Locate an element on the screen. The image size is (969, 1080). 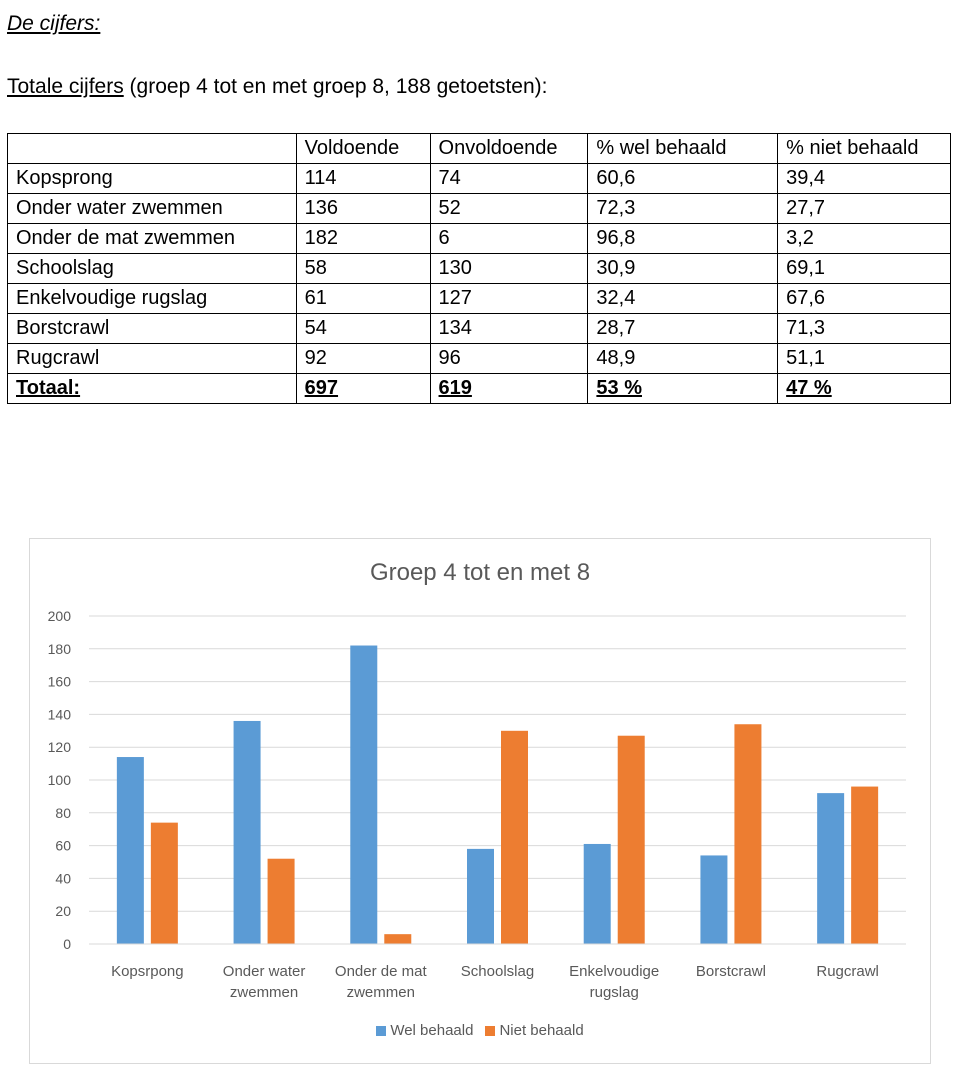
table-cell: 74 is located at coordinates (509, 178).